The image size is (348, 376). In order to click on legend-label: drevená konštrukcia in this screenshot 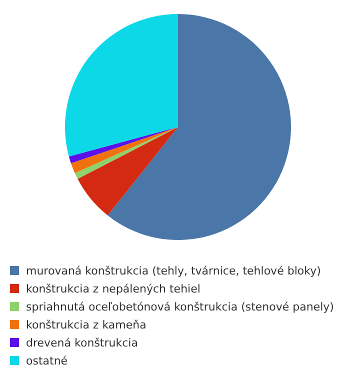, I will do `click(82, 343)`.